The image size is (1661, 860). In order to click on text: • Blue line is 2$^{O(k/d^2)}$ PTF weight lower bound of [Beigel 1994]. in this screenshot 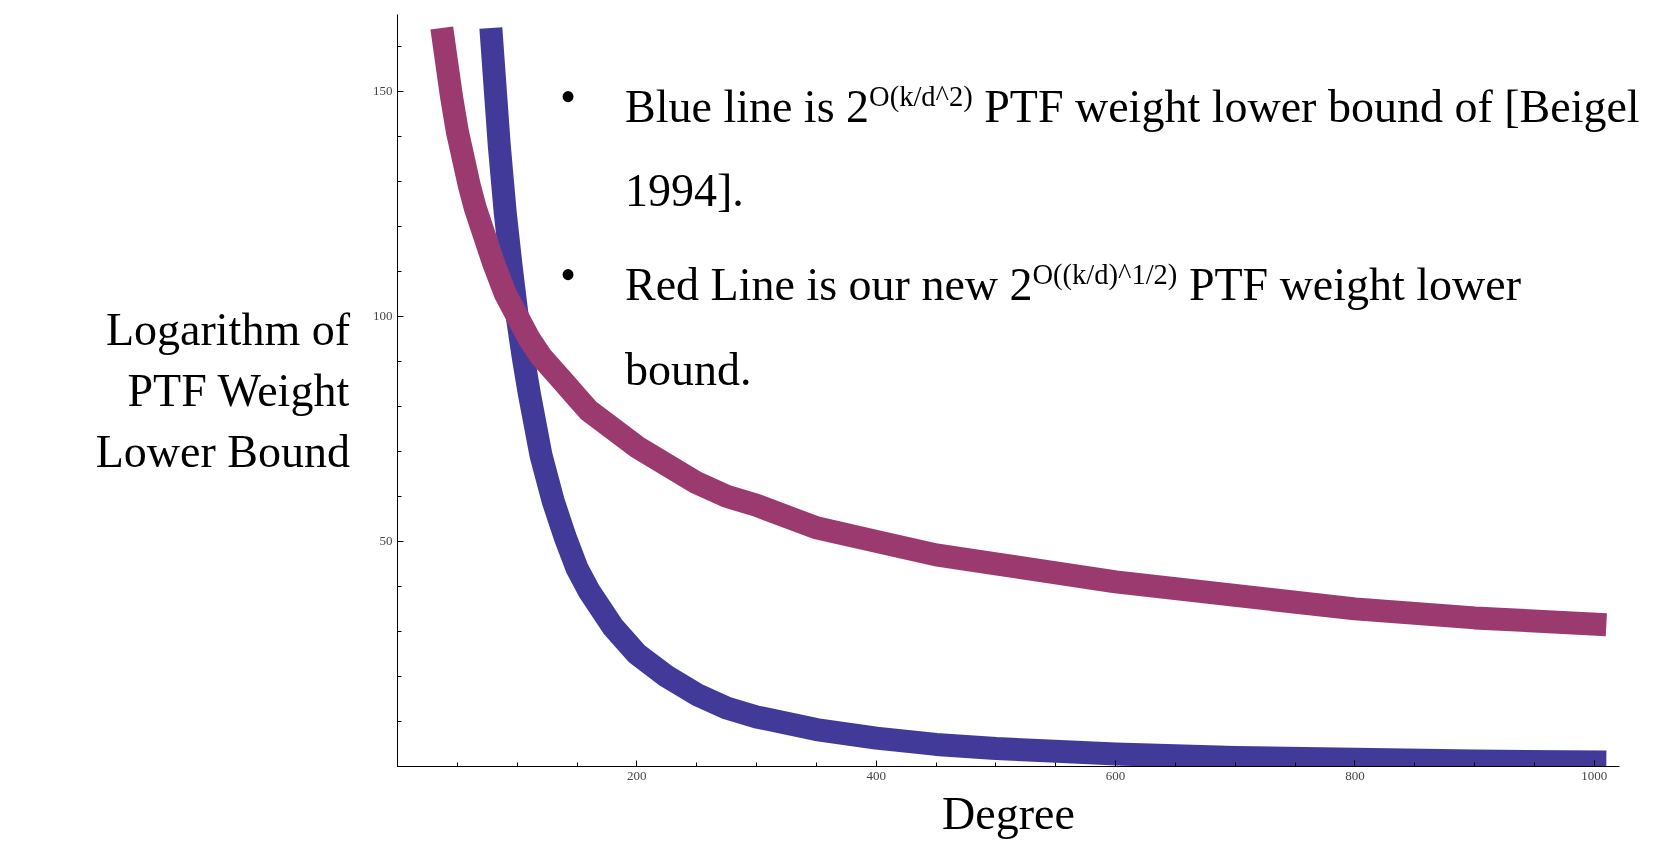, I will do `click(1100, 144)`.